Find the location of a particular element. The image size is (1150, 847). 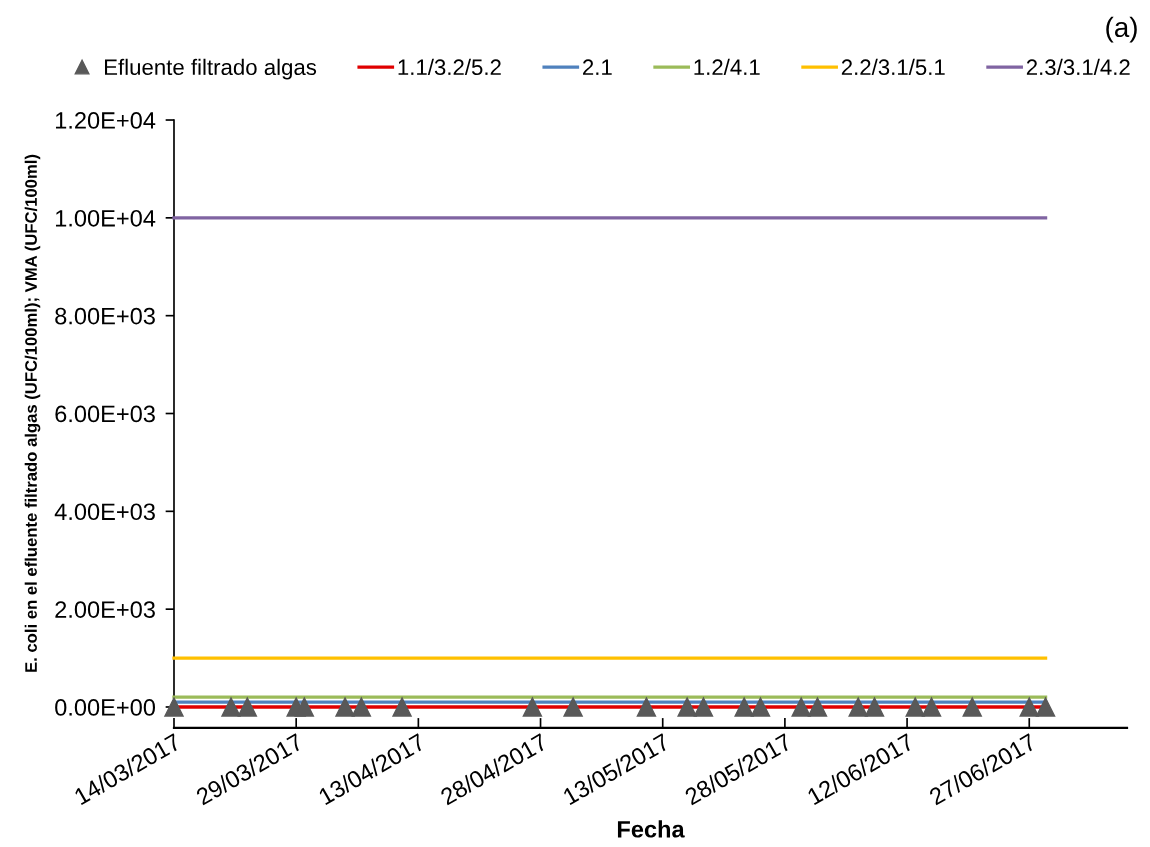

legend-label: 2.1 is located at coordinates (597, 67).